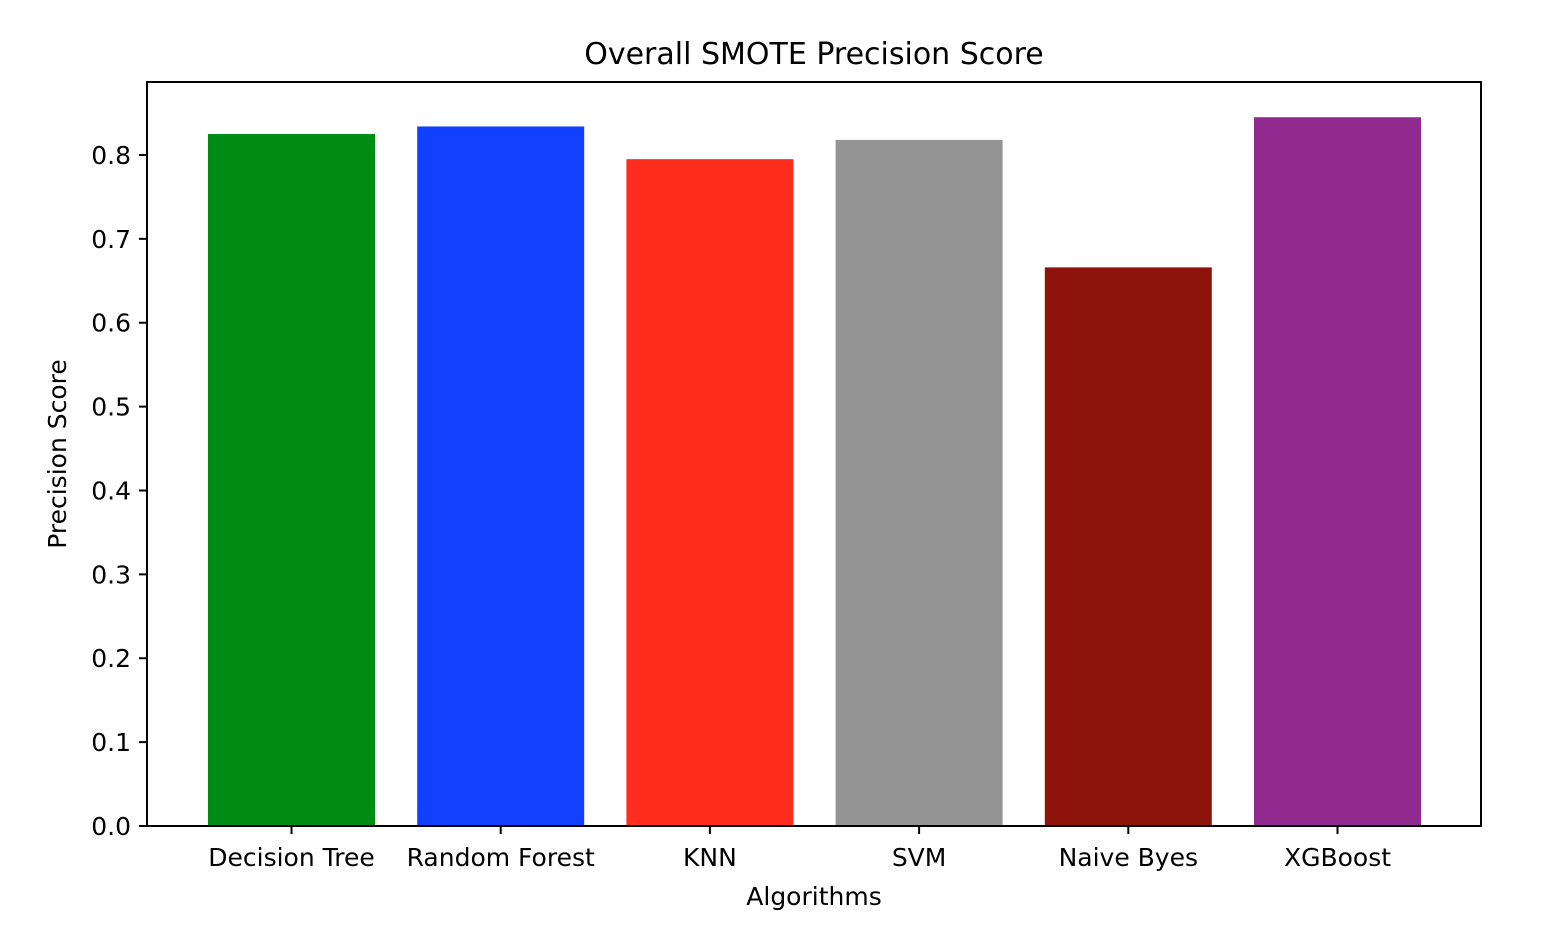 The height and width of the screenshot is (934, 1556). What do you see at coordinates (919, 857) in the screenshot?
I see `x-tick-label: SVM` at bounding box center [919, 857].